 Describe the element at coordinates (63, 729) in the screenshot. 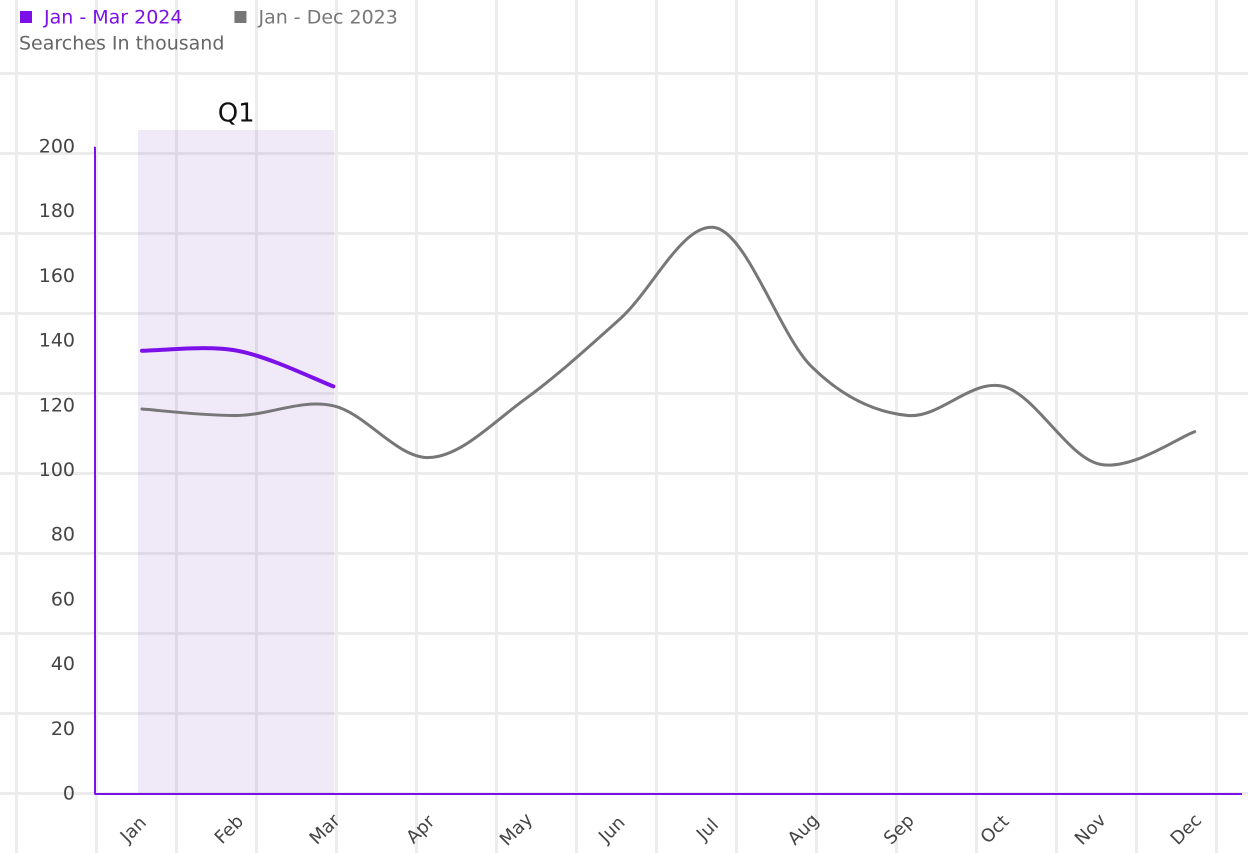

I see `y-tick-label: 20` at that location.